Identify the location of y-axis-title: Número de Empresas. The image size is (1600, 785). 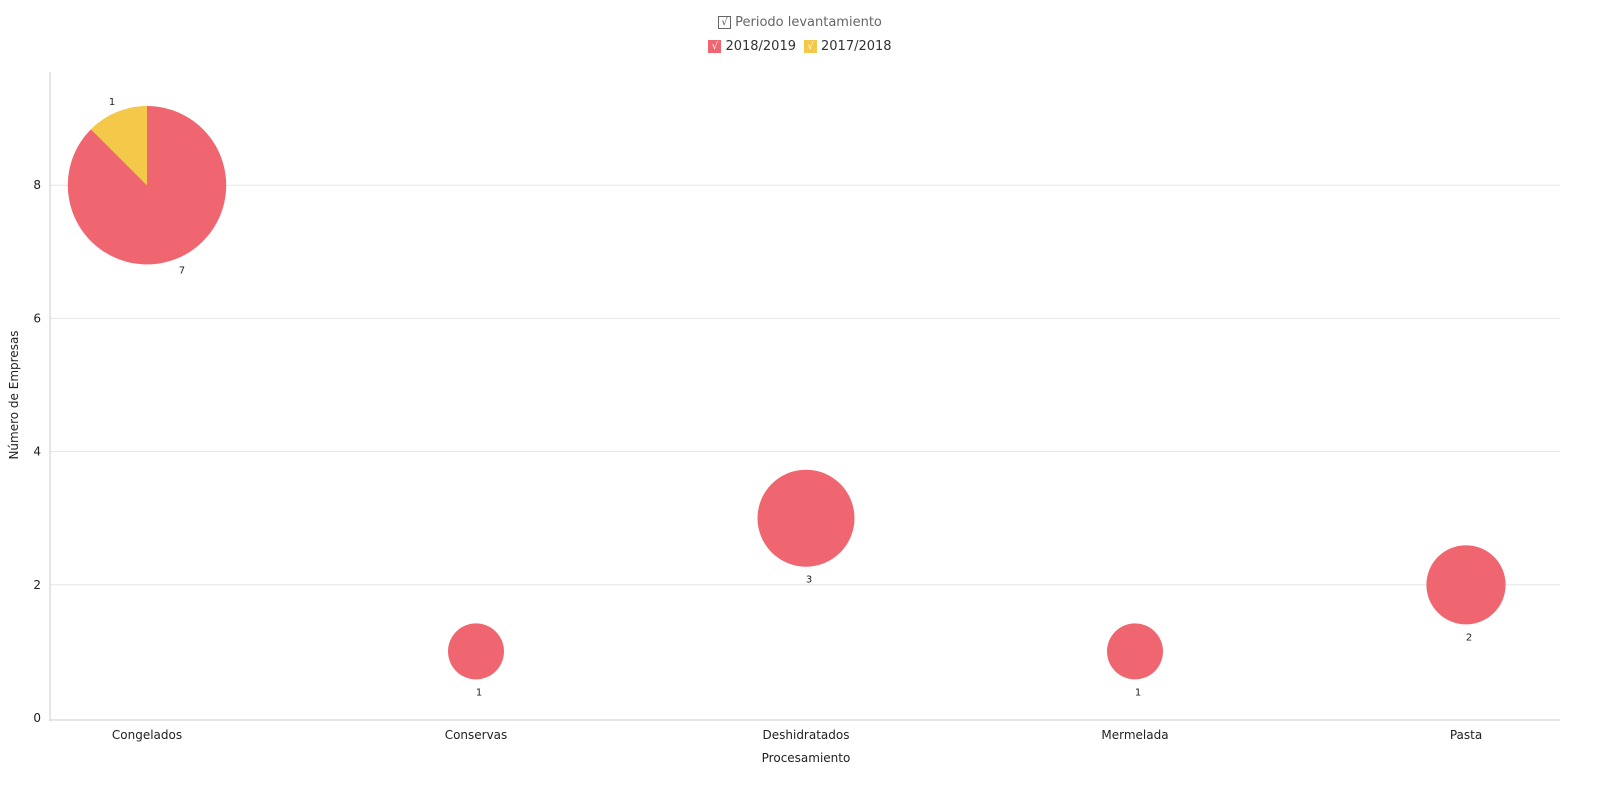
(14, 394).